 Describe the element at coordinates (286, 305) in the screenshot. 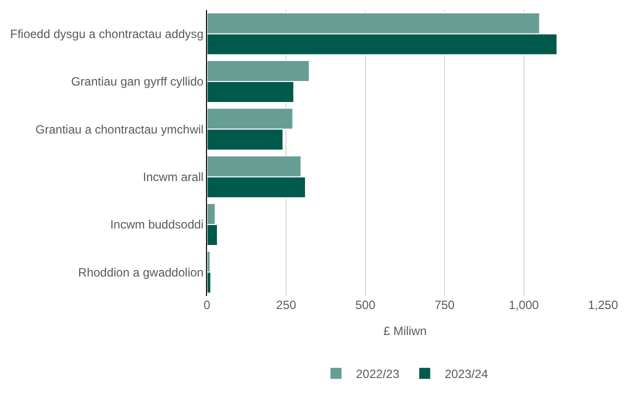

I see `x-tick-label: 250` at that location.